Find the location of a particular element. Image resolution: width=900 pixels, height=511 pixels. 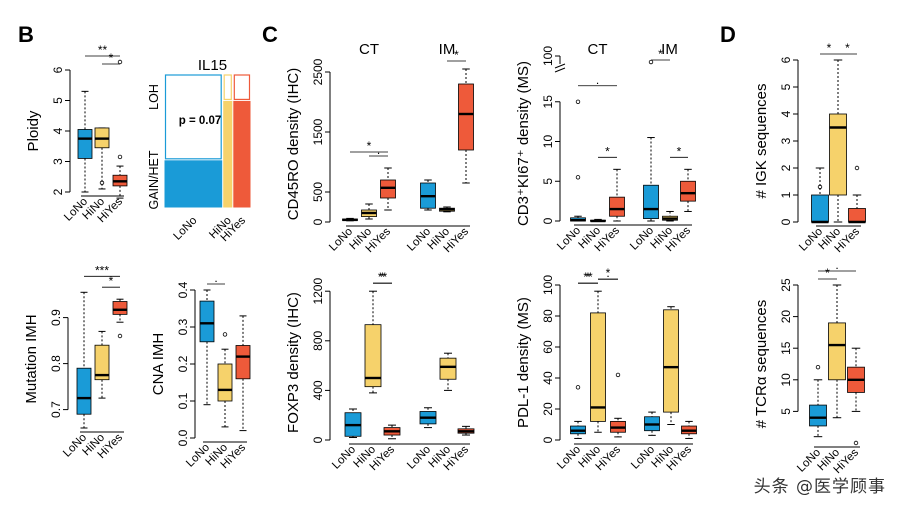

igk-box-lono is located at coordinates (820, 195).